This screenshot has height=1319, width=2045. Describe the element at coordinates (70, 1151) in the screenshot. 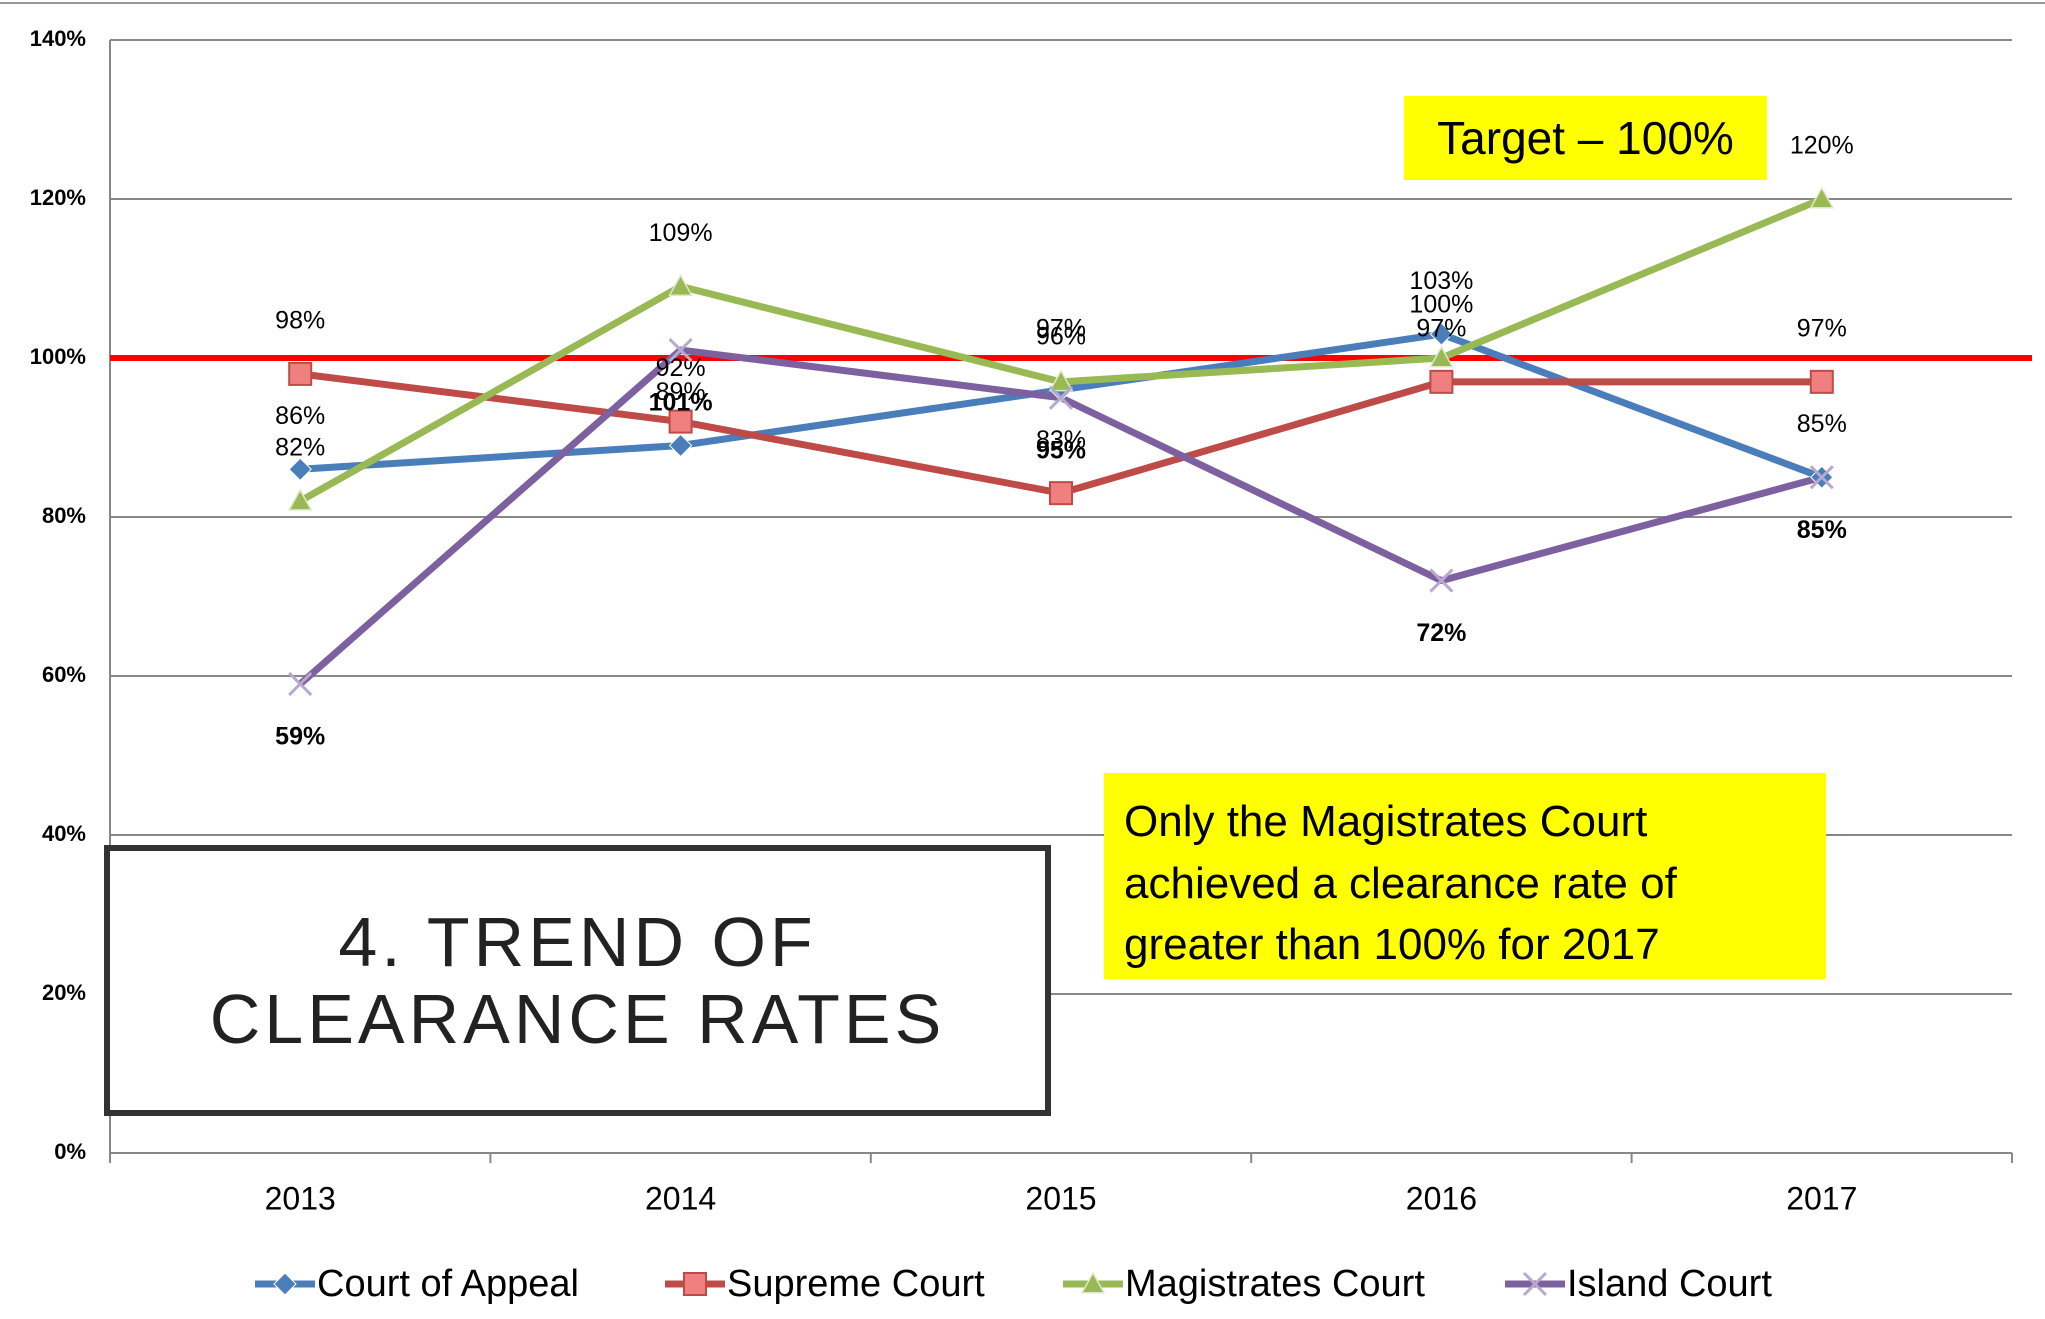

I see `y-tick-label: 0%` at that location.